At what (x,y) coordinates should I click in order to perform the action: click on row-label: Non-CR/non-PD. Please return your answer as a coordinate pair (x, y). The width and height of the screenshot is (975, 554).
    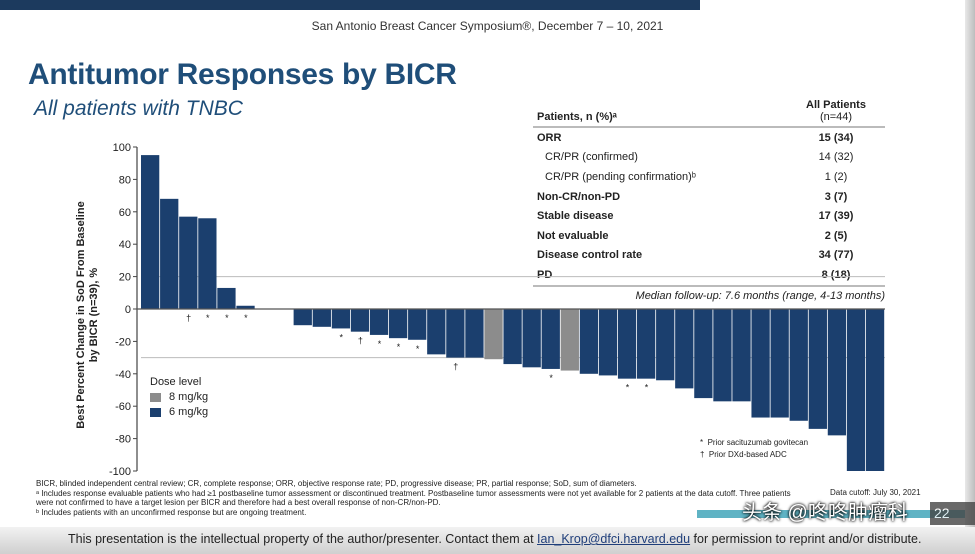
    Looking at the image, I should click on (579, 196).